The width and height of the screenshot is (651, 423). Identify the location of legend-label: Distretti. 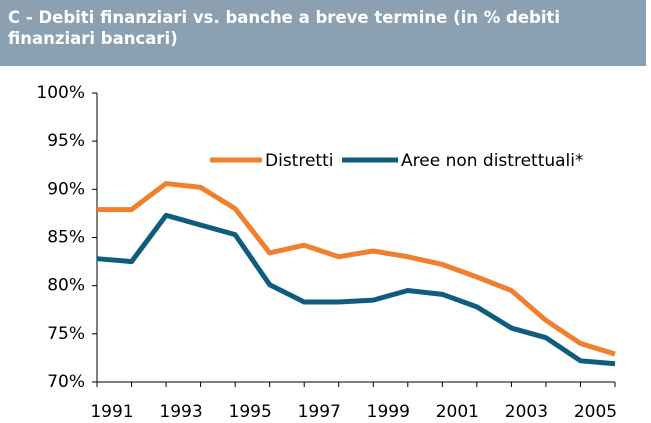
(299, 161).